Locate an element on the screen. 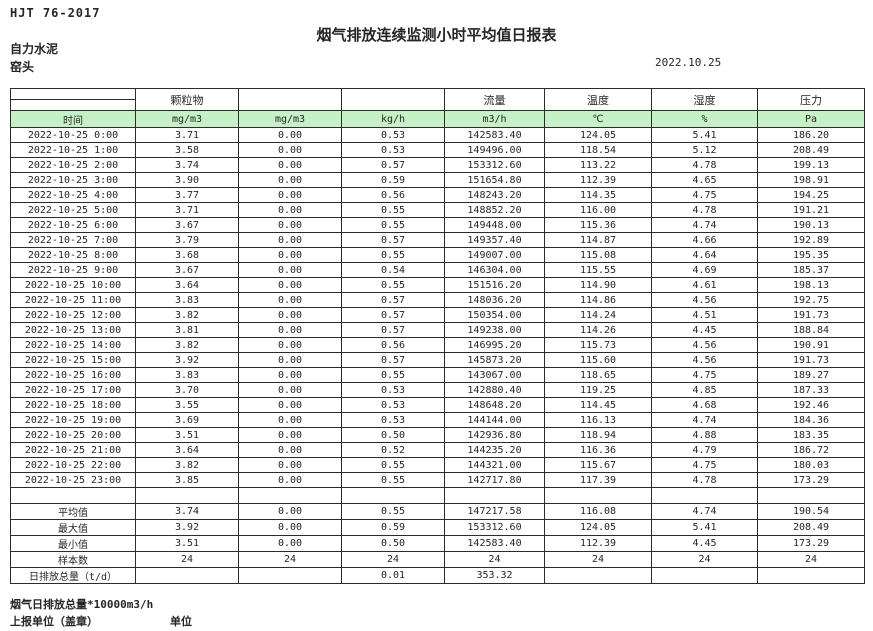 The image size is (873, 631). time-cell: 2022-10-25 16:00 is located at coordinates (73, 375).